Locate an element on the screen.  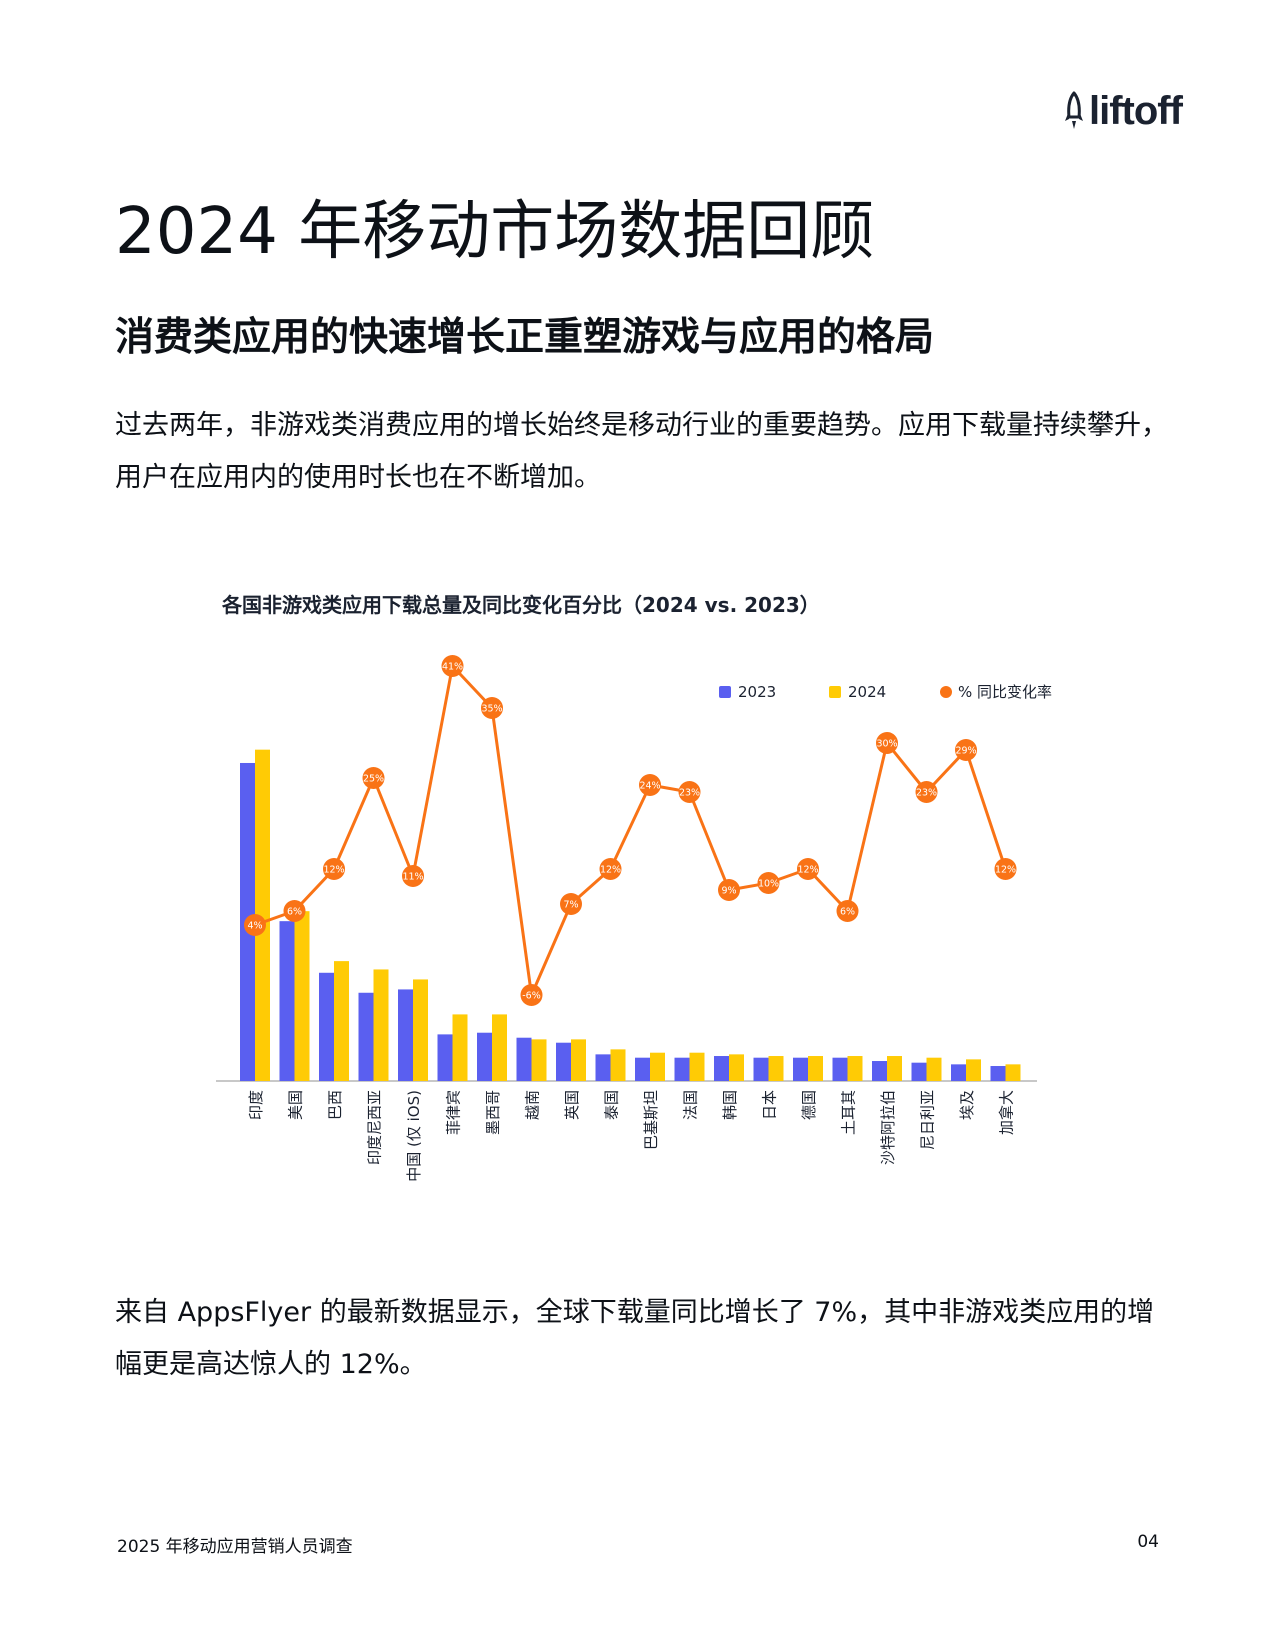
x-tick-label: 中国 (仅 iOS) is located at coordinates (414, 1136).